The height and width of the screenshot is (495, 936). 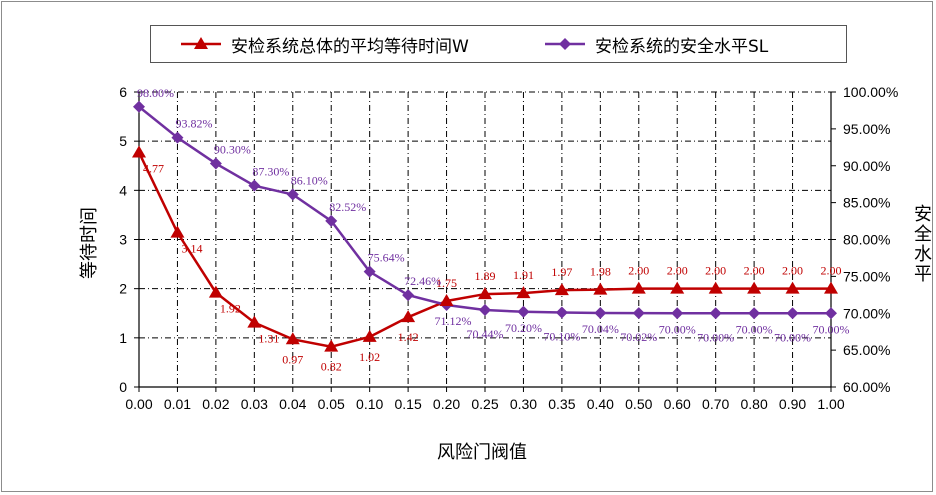 What do you see at coordinates (292, 404) in the screenshot?
I see `x-tick-label: 0.04` at bounding box center [292, 404].